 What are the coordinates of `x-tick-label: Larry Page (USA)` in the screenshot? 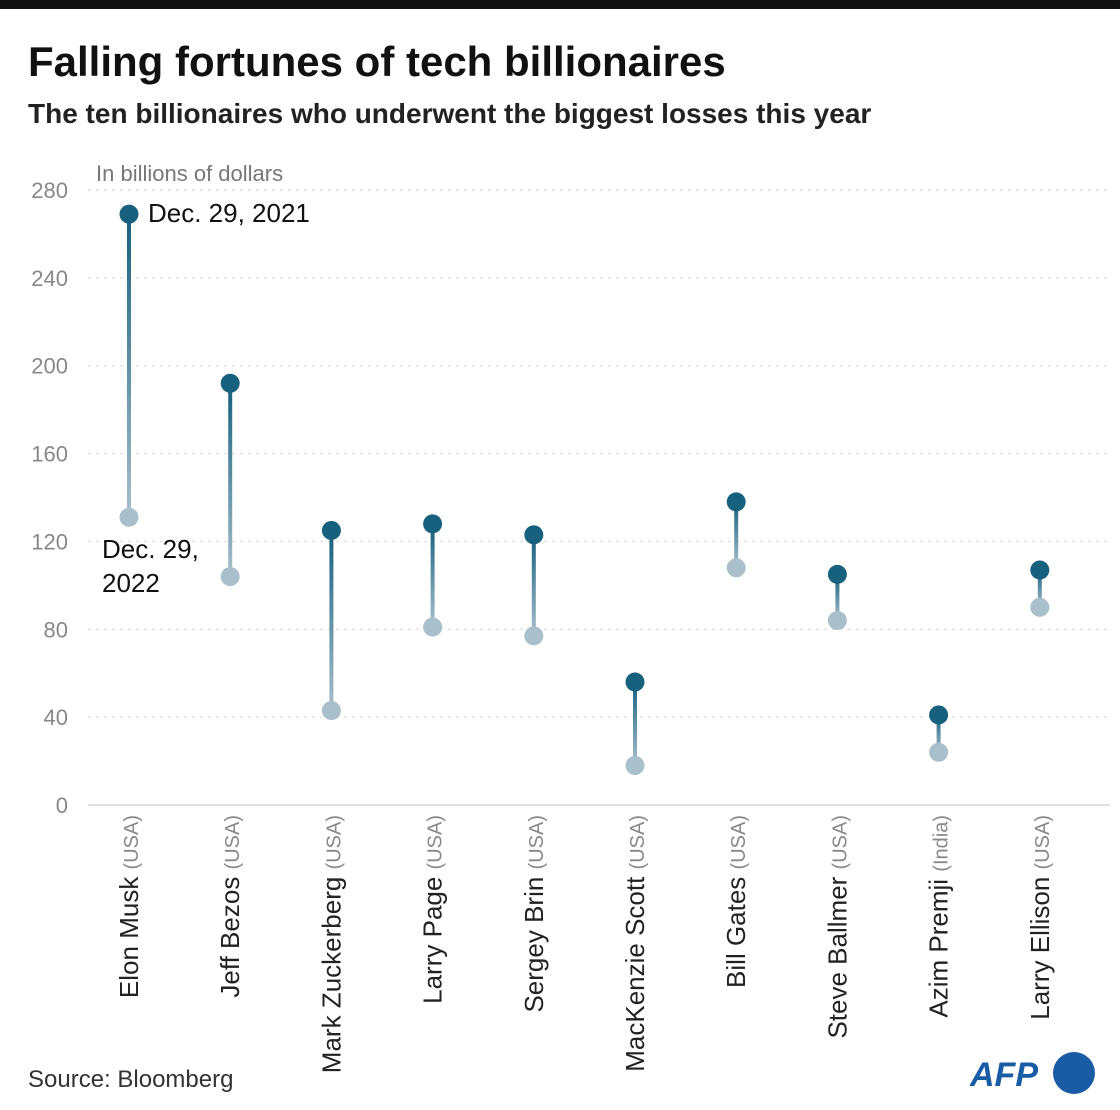 It's located at (433, 909).